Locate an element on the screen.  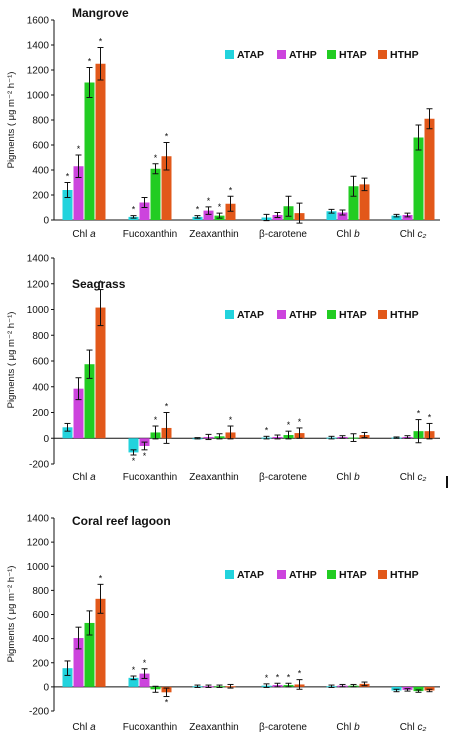
legend-swatch-hthp is located at coordinates (382, 54).